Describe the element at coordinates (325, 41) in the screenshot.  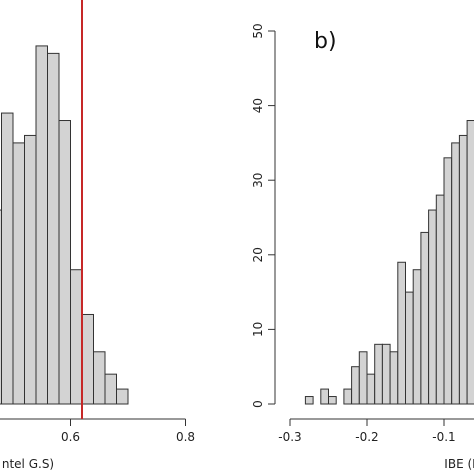
I see `panel-b-label: b)` at that location.